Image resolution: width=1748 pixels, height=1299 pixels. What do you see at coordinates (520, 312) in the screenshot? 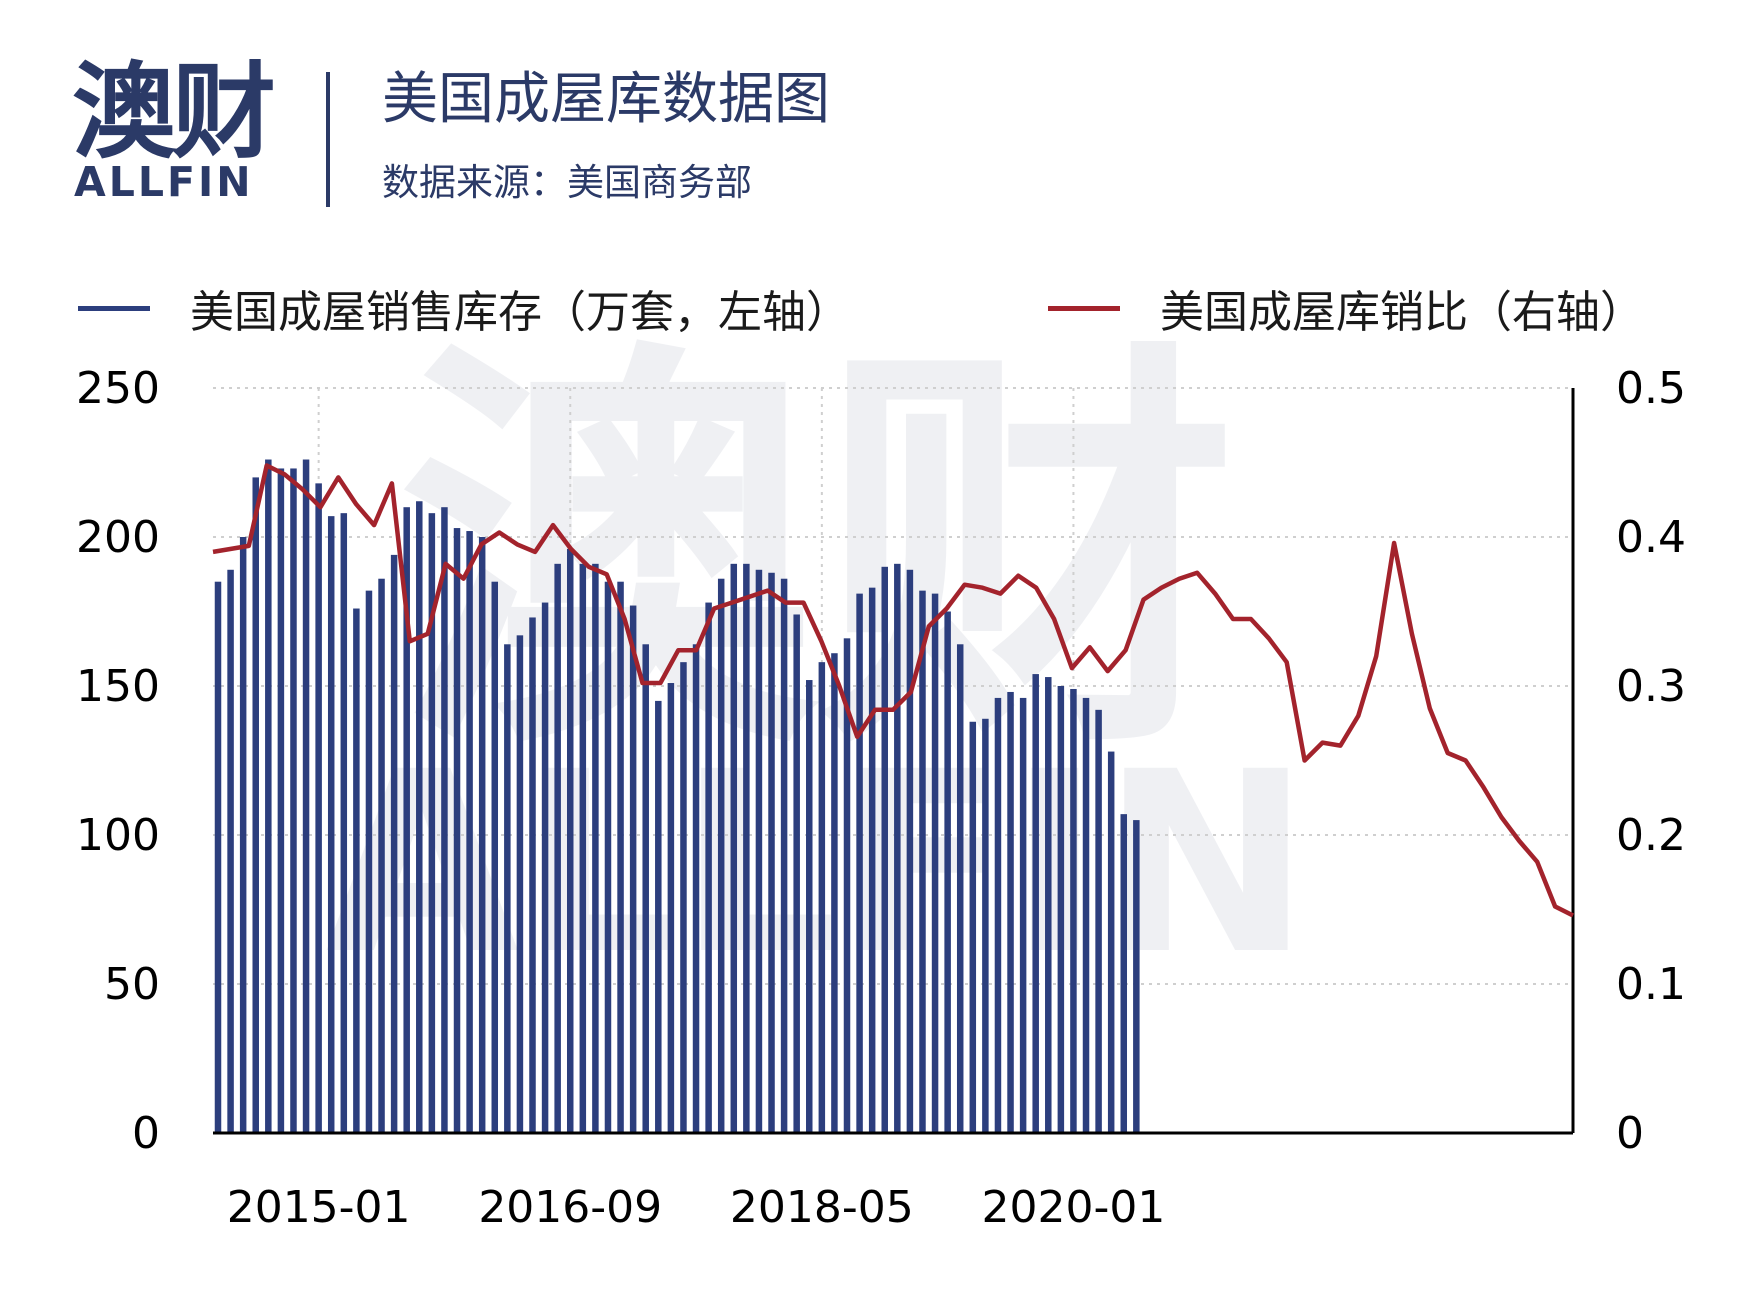
I see `legend-label-bar: 美国成屋销售库存（万套，左轴）` at bounding box center [520, 312].